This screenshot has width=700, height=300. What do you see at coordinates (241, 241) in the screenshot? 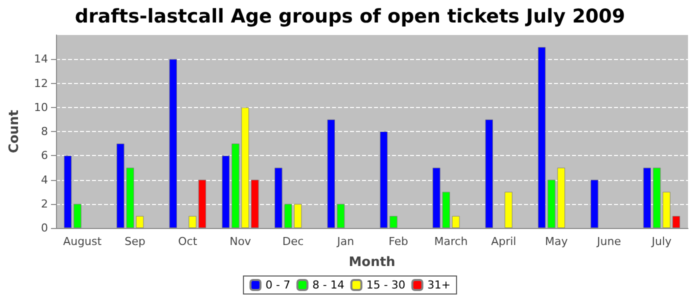
I see `x-tick-label: Nov` at bounding box center [241, 241].